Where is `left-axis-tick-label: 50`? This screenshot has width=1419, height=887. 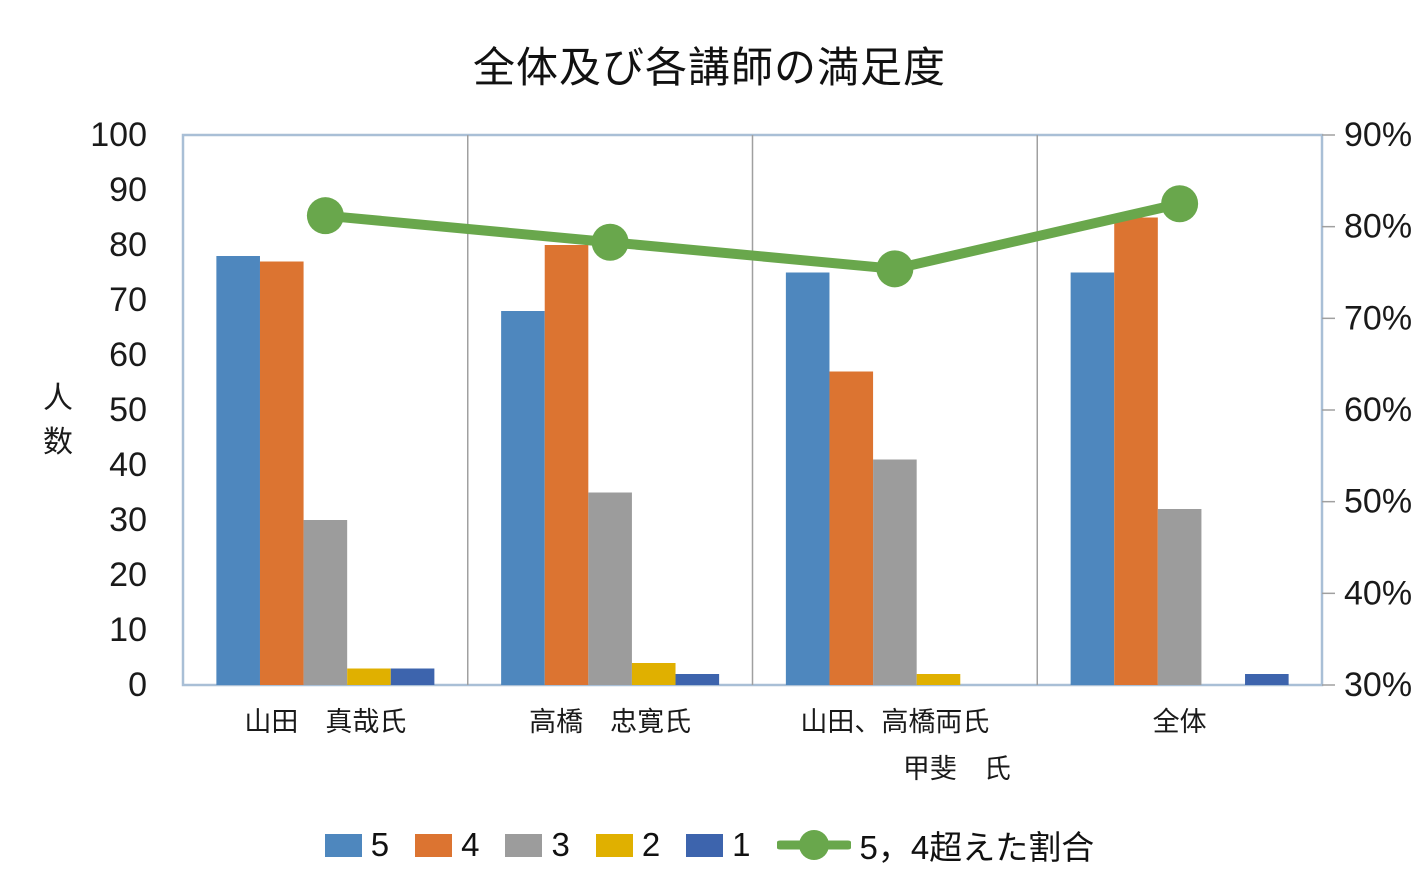 left-axis-tick-label: 50 is located at coordinates (128, 410).